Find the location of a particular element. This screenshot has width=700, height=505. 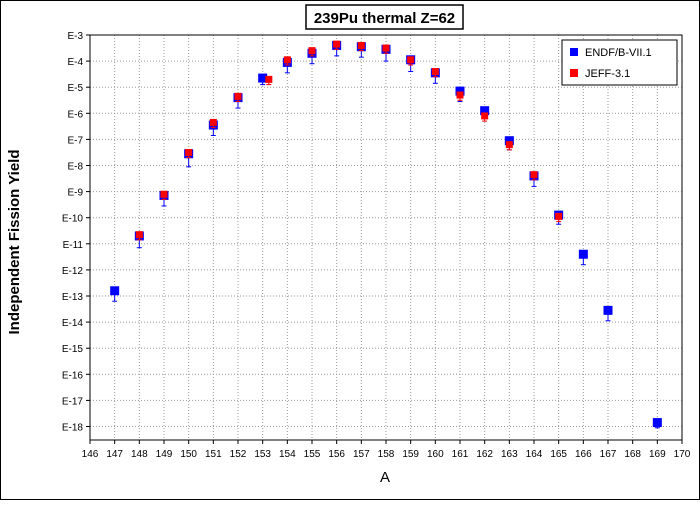

x-tick-label: 153 is located at coordinates (262, 454).